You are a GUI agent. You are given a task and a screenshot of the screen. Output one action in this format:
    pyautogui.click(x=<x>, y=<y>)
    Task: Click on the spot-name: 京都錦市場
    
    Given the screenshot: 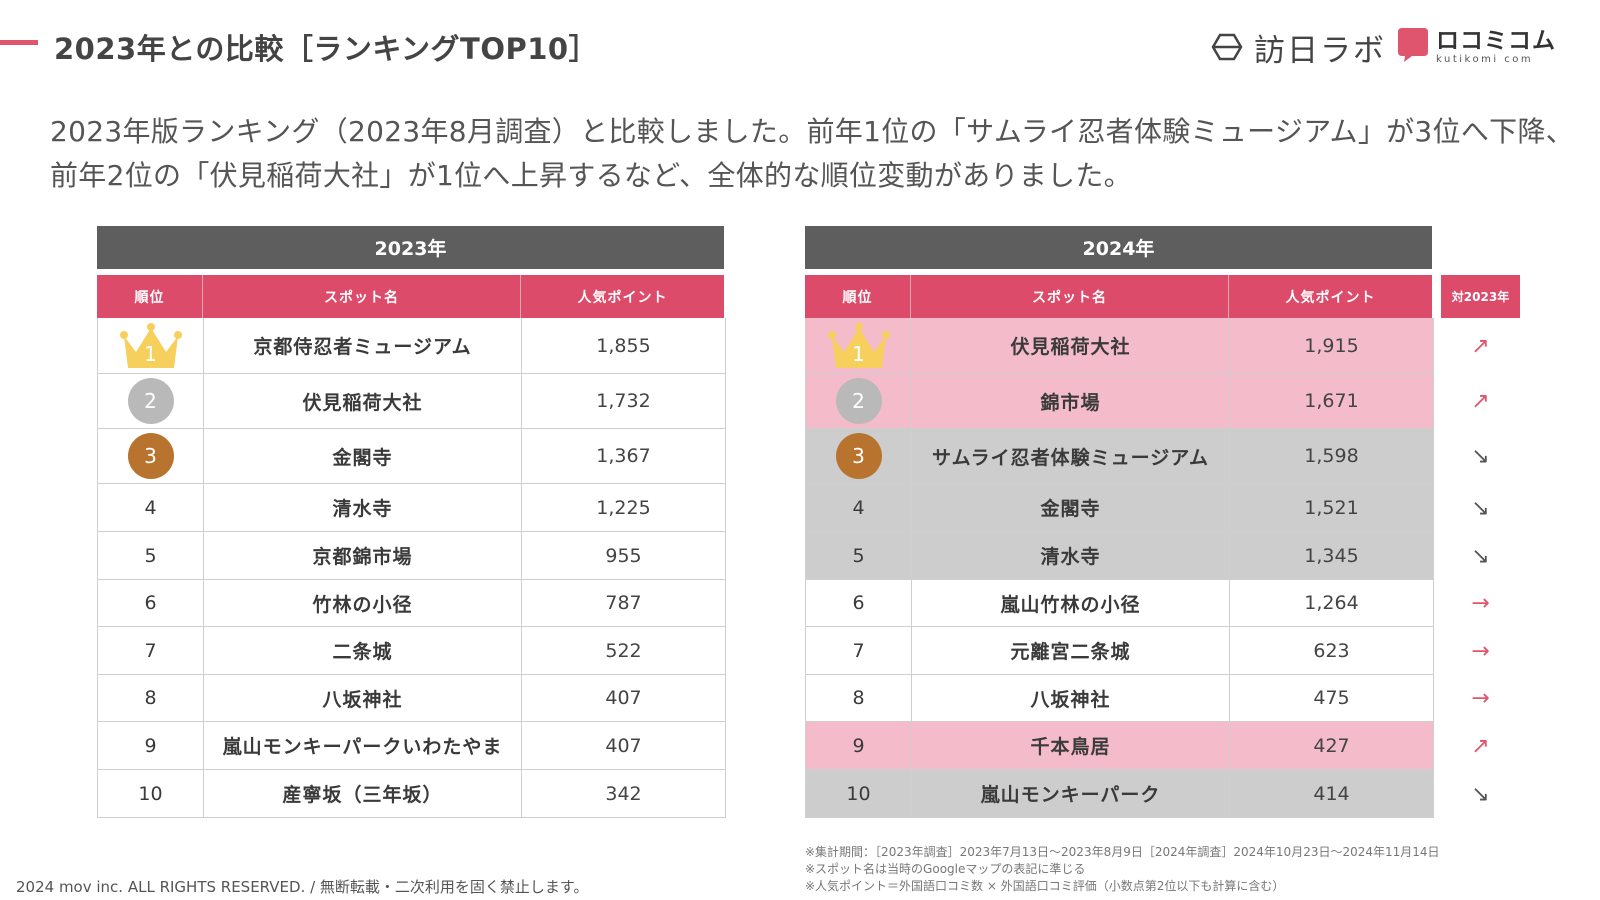 What is the action you would take?
    pyautogui.click(x=363, y=555)
    